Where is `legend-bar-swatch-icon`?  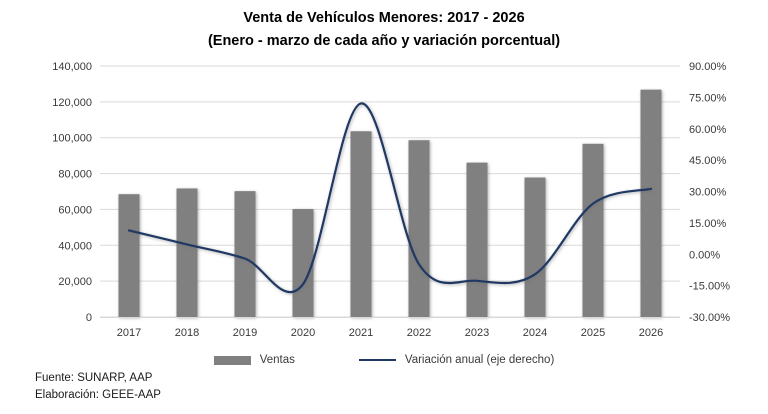 legend-bar-swatch-icon is located at coordinates (232, 360).